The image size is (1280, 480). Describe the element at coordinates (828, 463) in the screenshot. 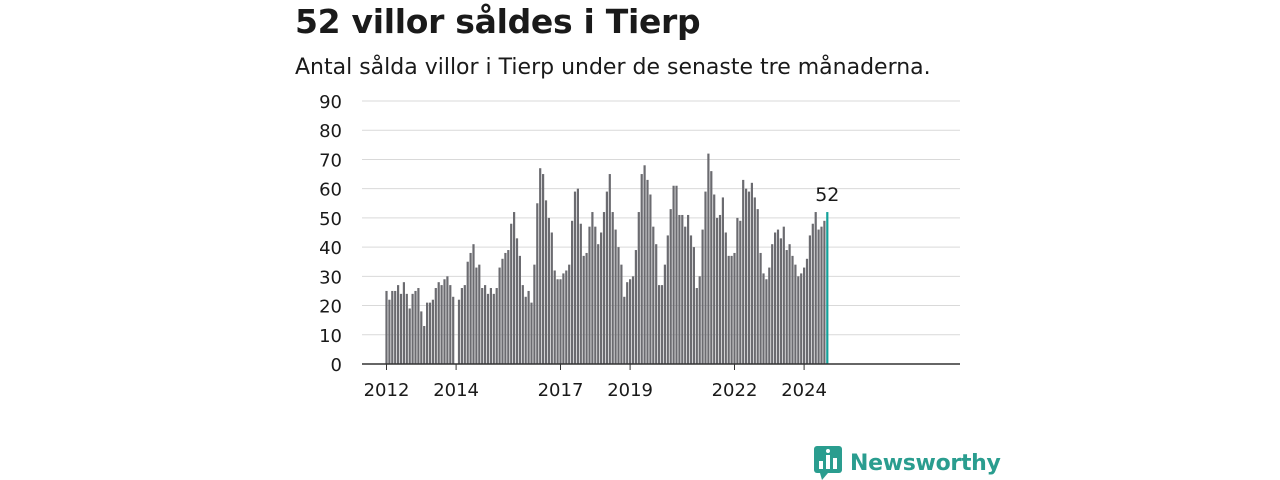

I see `chart-badge-icon` at that location.